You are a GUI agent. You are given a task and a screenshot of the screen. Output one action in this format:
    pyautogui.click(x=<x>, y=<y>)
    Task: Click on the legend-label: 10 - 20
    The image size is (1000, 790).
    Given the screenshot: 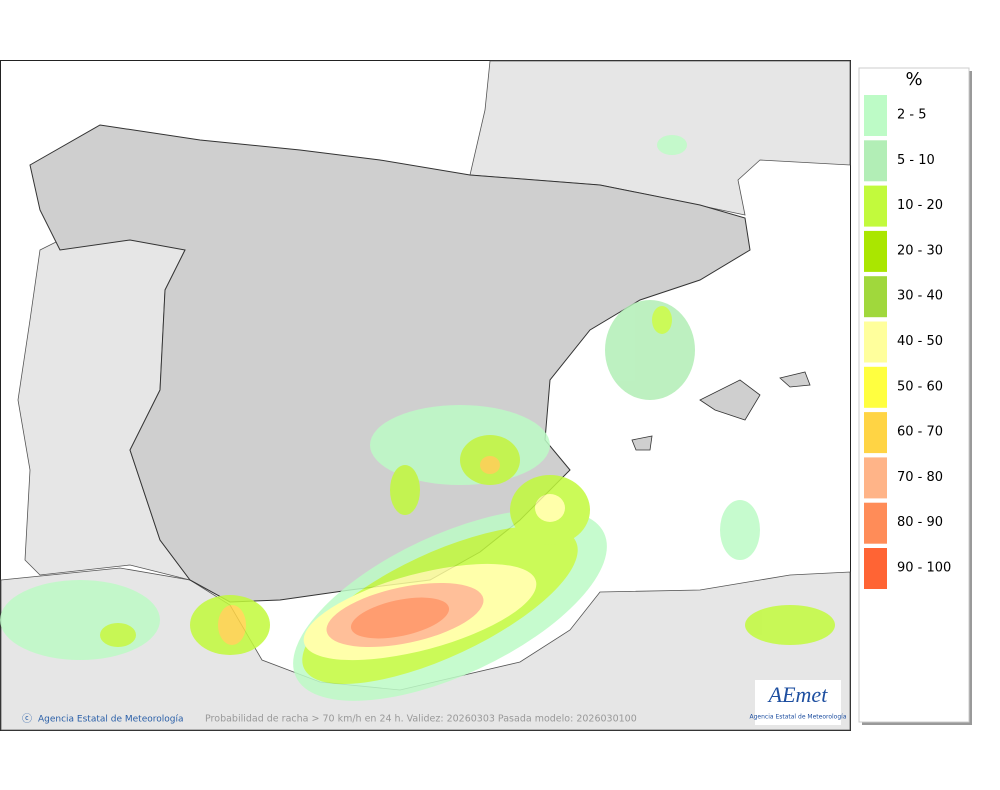 What is the action you would take?
    pyautogui.click(x=920, y=205)
    